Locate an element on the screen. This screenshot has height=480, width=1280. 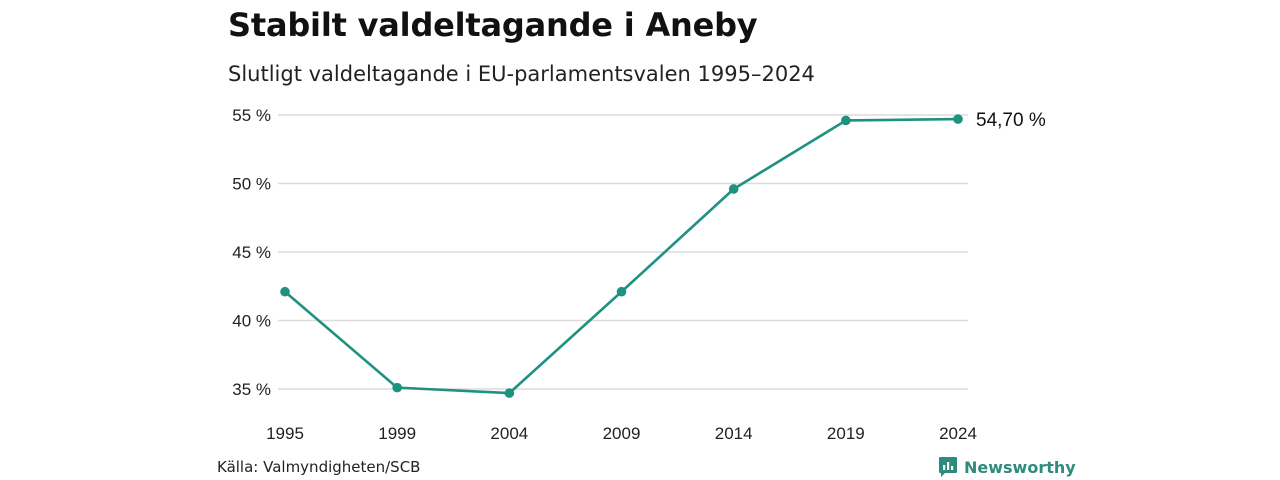
x-tick-label: 2004 is located at coordinates (509, 433).